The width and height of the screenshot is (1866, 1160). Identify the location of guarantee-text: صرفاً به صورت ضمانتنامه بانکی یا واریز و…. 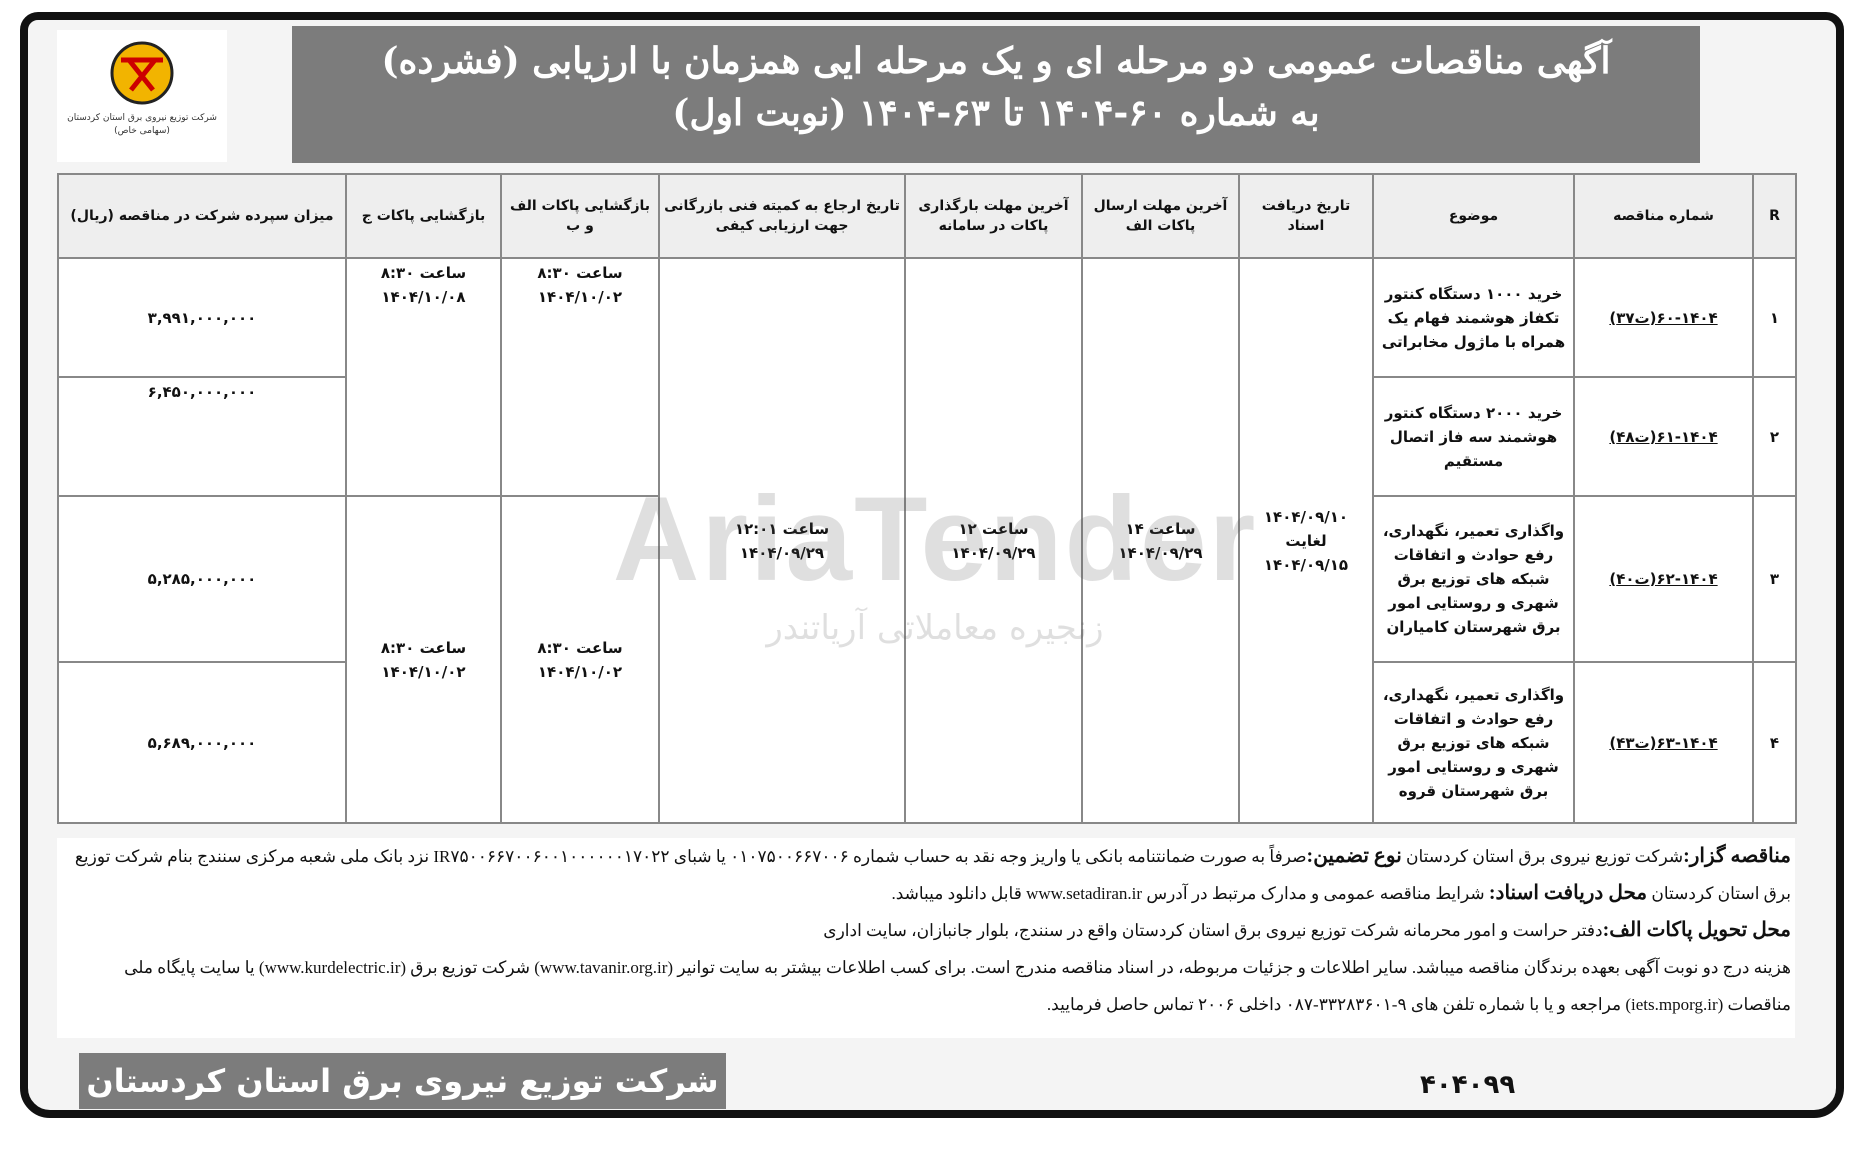
(932, 875).